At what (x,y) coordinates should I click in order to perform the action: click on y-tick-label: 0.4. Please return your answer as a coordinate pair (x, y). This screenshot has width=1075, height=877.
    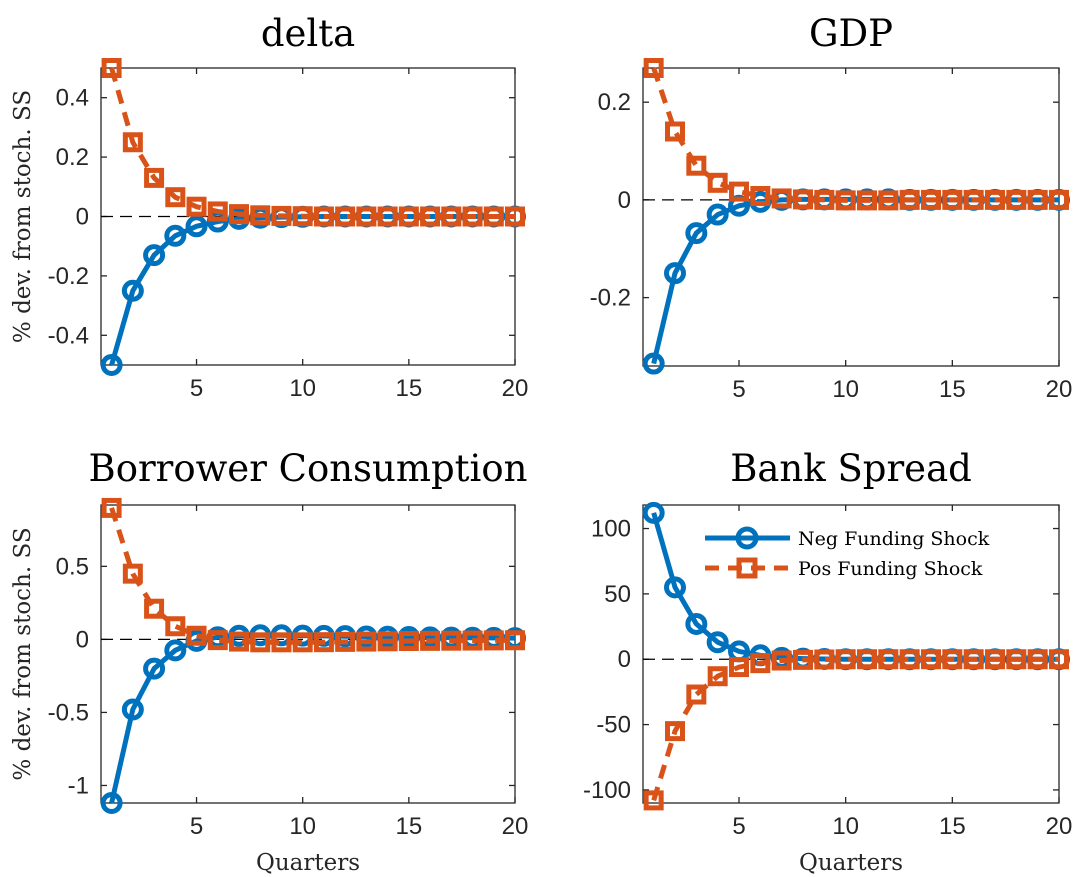
    Looking at the image, I should click on (72, 98).